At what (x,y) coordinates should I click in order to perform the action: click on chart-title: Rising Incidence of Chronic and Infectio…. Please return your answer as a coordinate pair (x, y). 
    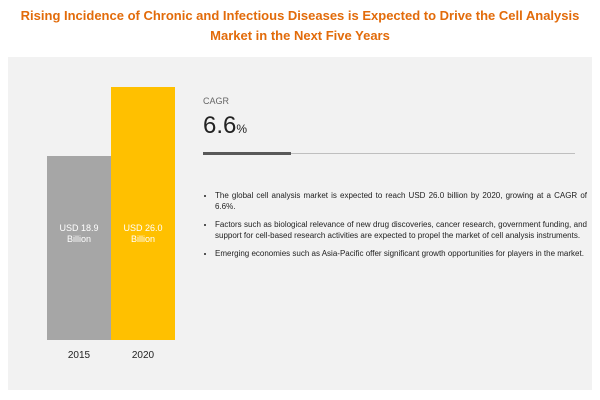
    Looking at the image, I should click on (300, 25).